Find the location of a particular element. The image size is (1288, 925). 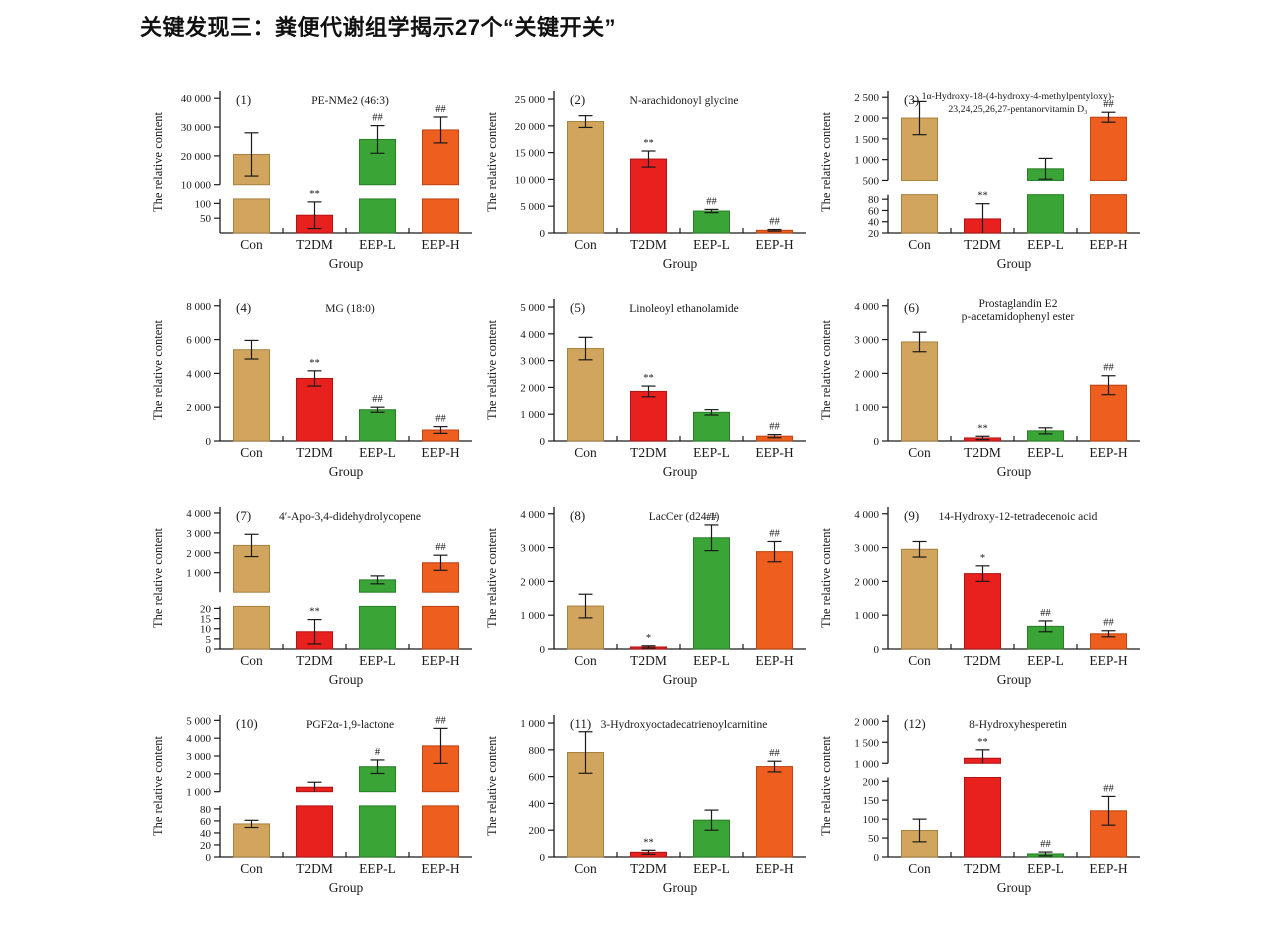

svg-text: 6 000 is located at coordinates (198, 341).